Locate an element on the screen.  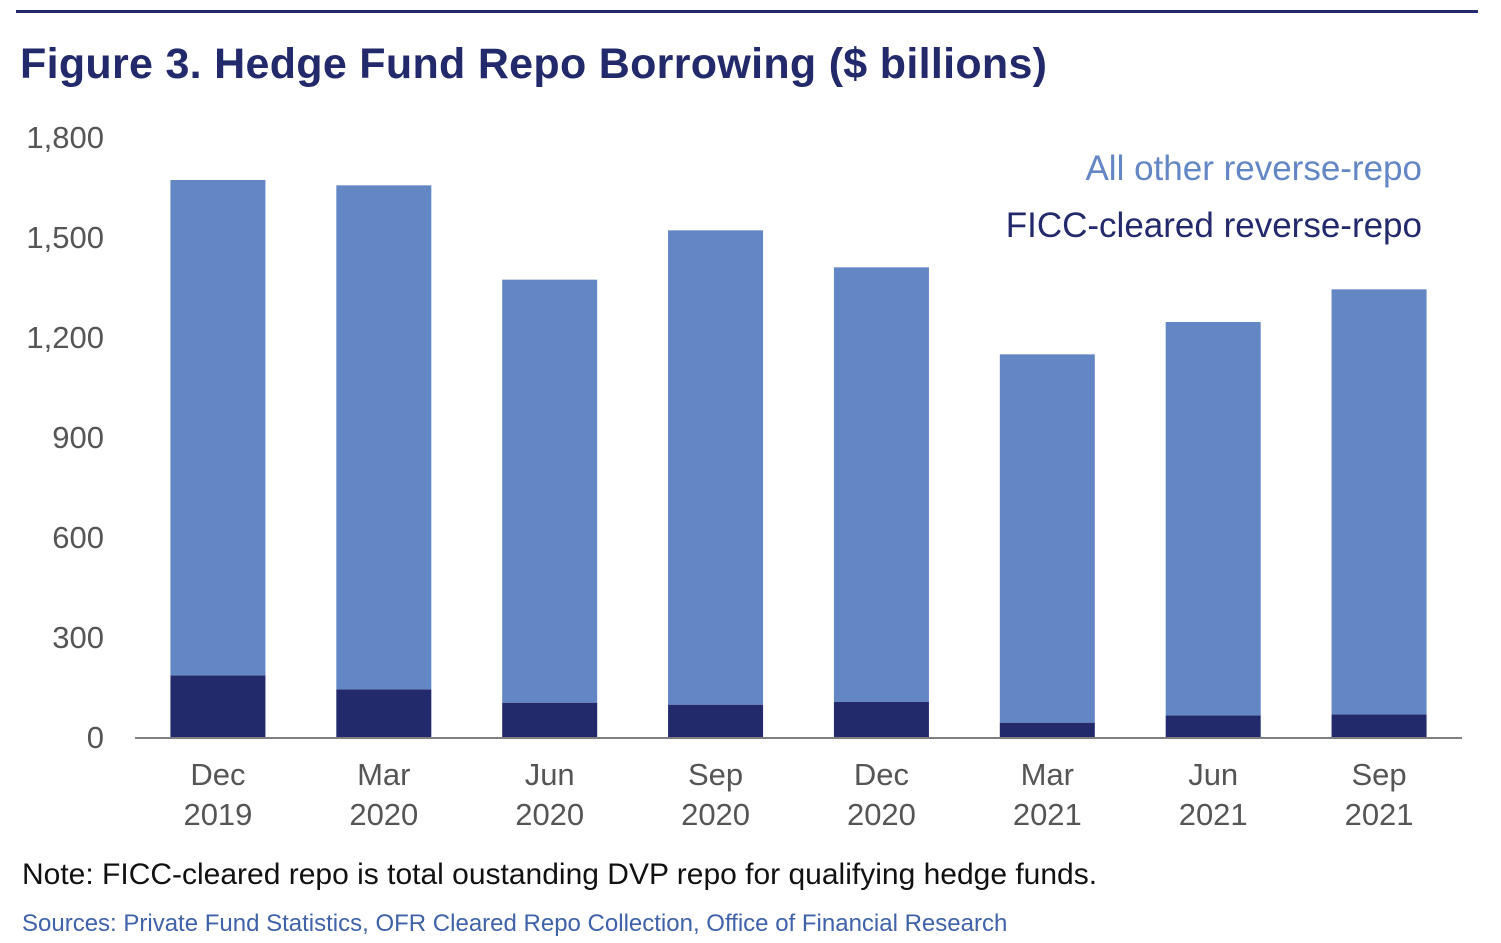
y-tick-label: 900 is located at coordinates (78, 437).